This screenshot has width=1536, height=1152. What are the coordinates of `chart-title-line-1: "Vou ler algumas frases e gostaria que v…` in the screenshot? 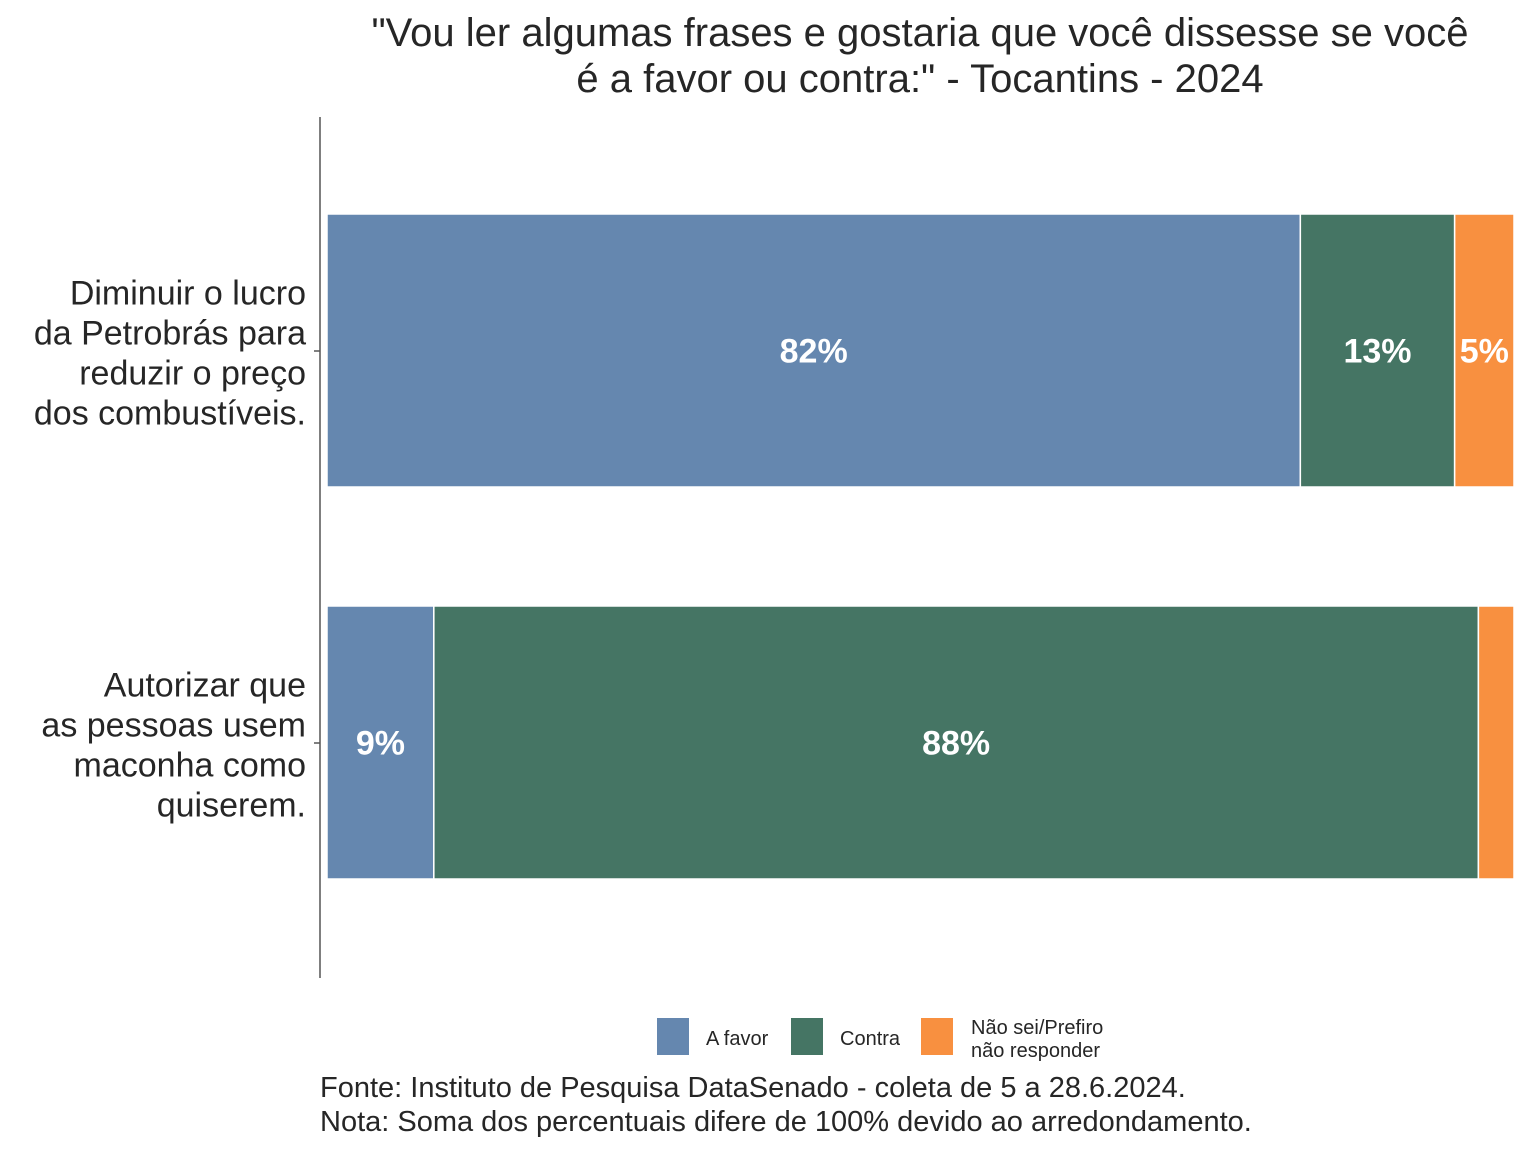 It's located at (919, 33).